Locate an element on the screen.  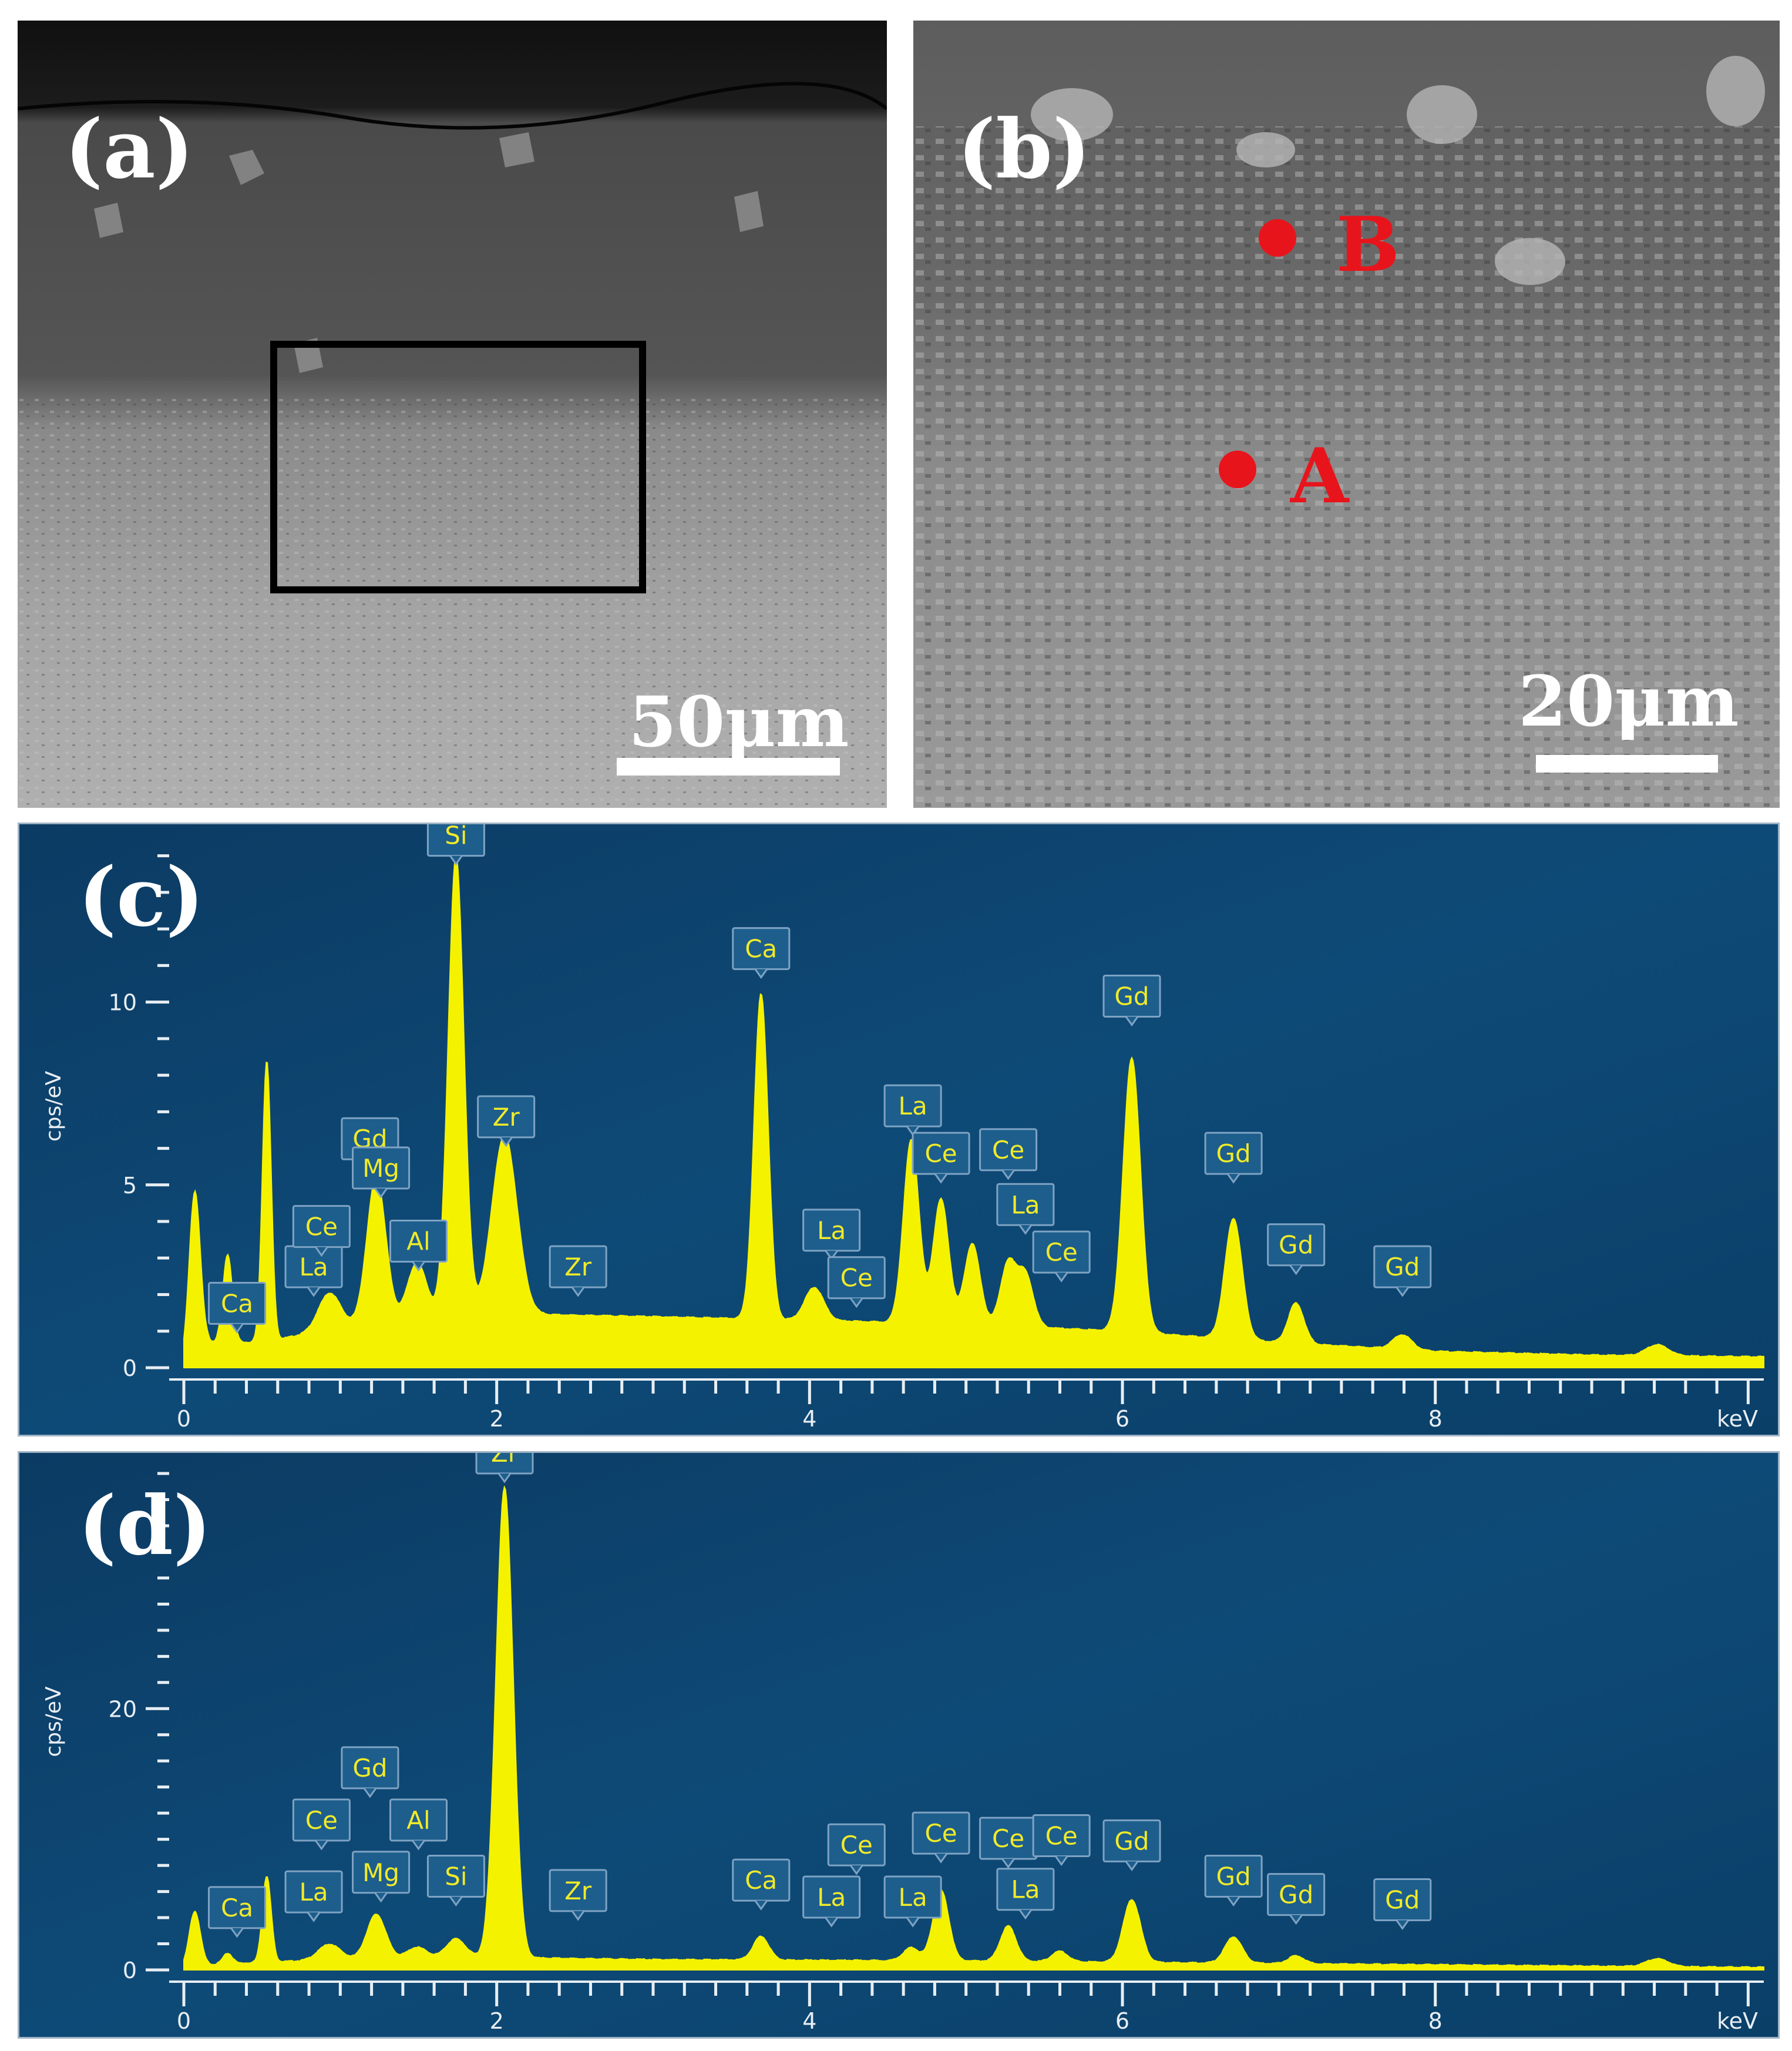
y-axis-label: cps/eV is located at coordinates (54, 1722).